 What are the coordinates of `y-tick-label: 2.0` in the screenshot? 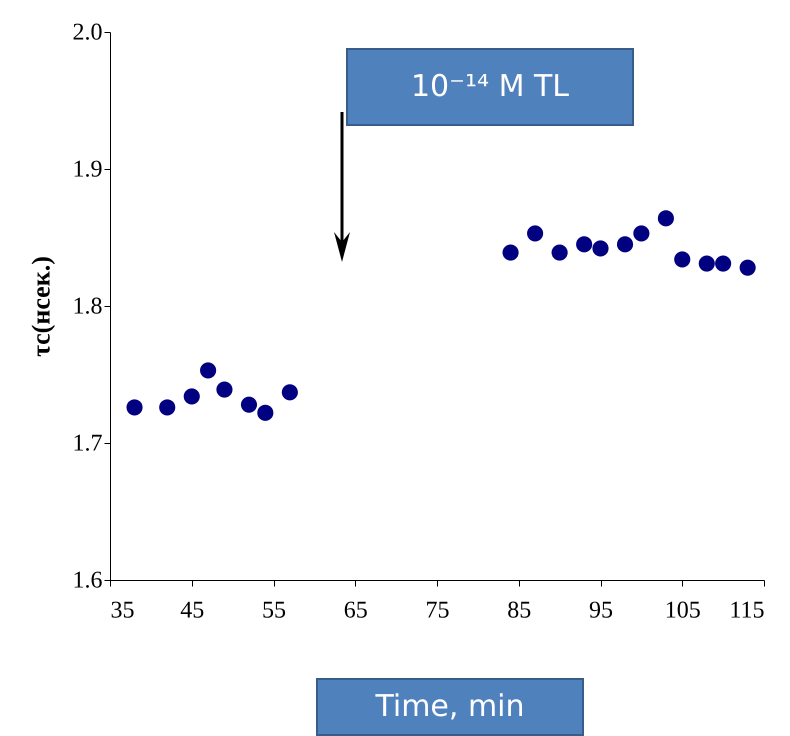 It's located at (87, 33).